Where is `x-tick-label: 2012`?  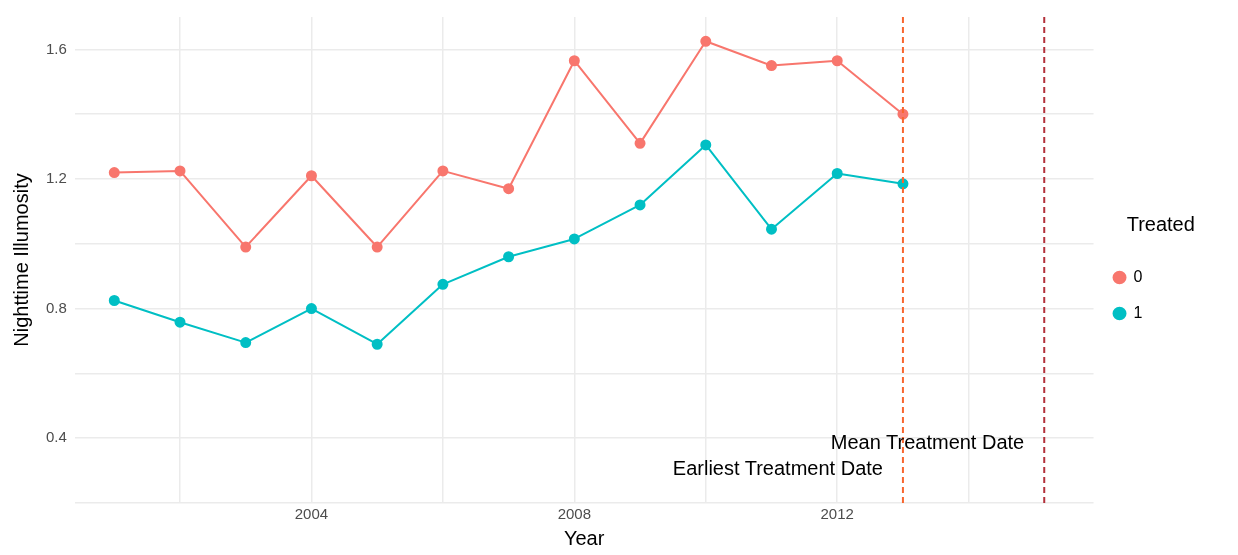 x-tick-label: 2012 is located at coordinates (837, 514).